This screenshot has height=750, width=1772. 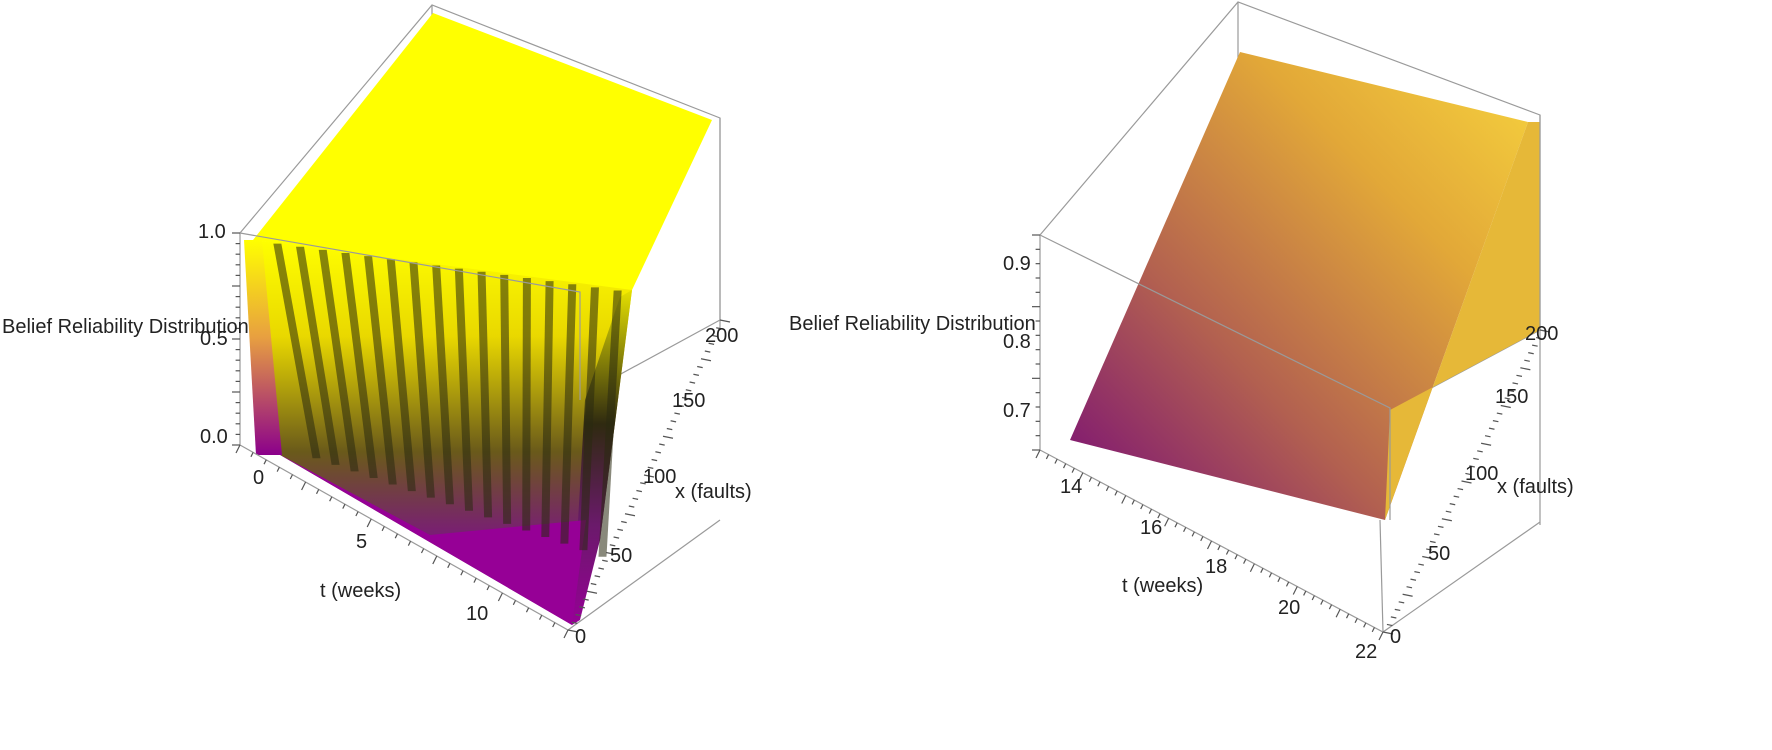 What do you see at coordinates (214, 339) in the screenshot?
I see `z-tick-0.5: 0.5` at bounding box center [214, 339].